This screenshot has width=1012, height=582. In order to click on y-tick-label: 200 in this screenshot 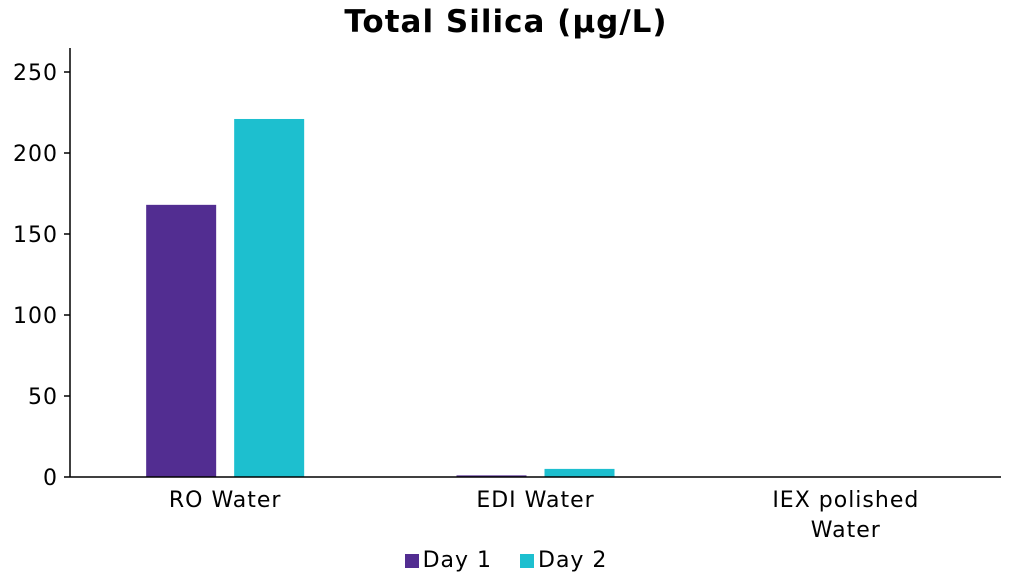, I will do `click(35, 154)`.